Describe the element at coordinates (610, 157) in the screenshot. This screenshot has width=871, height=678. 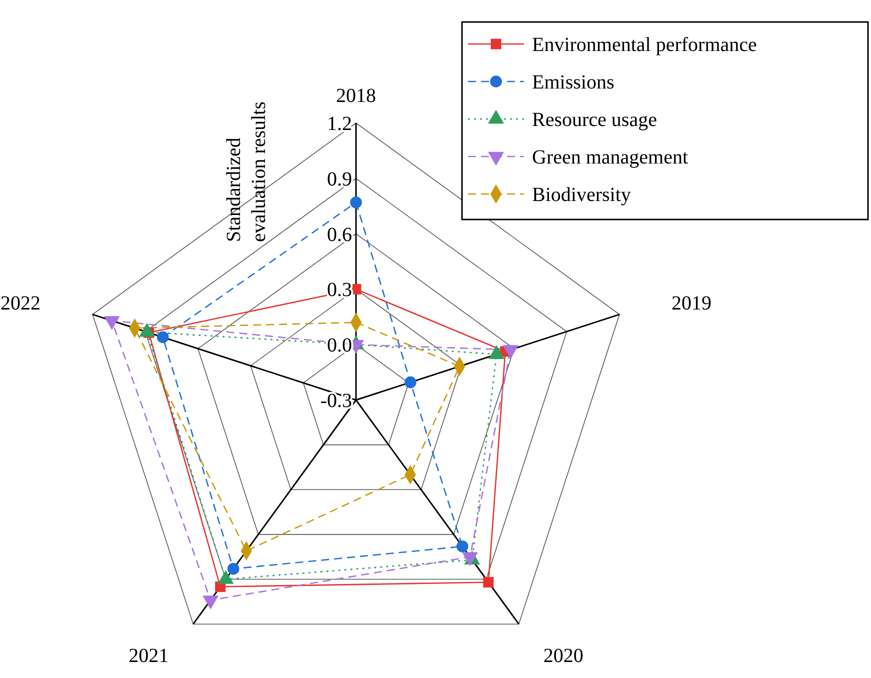
I see `legend-label: Green management` at that location.